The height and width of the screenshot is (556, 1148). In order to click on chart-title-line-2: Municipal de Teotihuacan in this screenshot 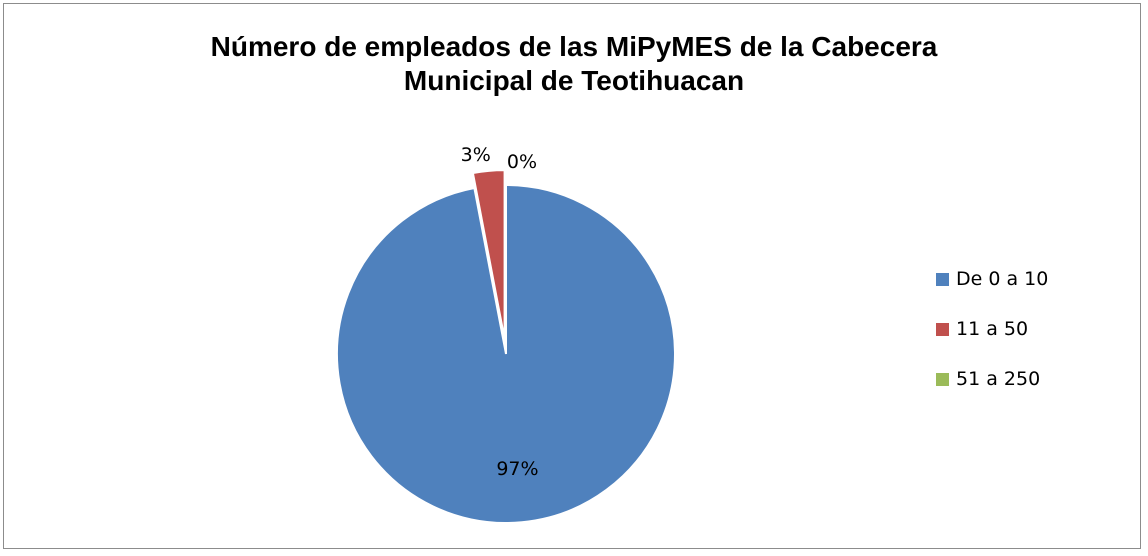, I will do `click(574, 80)`.